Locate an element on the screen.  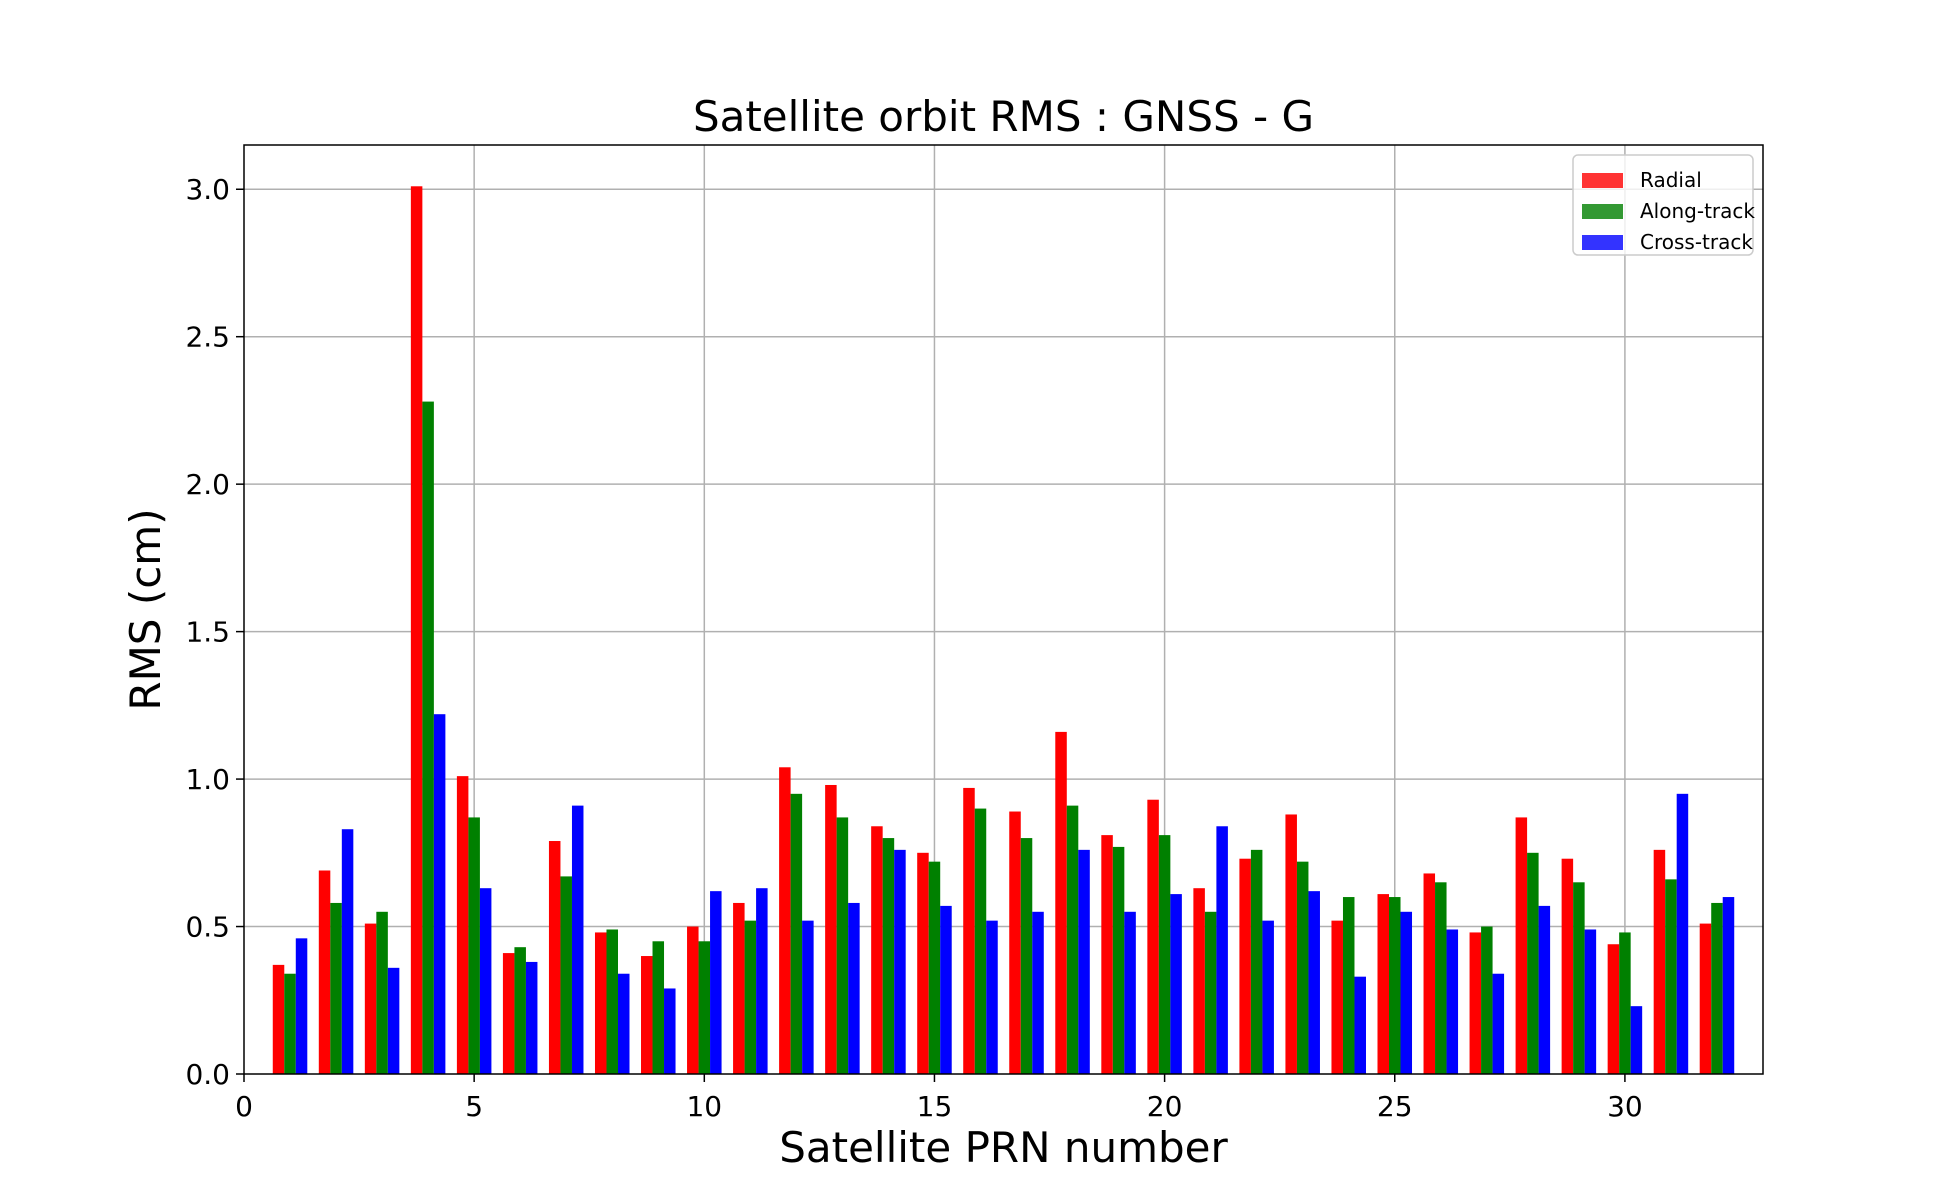
x-tick-label: 10 is located at coordinates (704, 1106).